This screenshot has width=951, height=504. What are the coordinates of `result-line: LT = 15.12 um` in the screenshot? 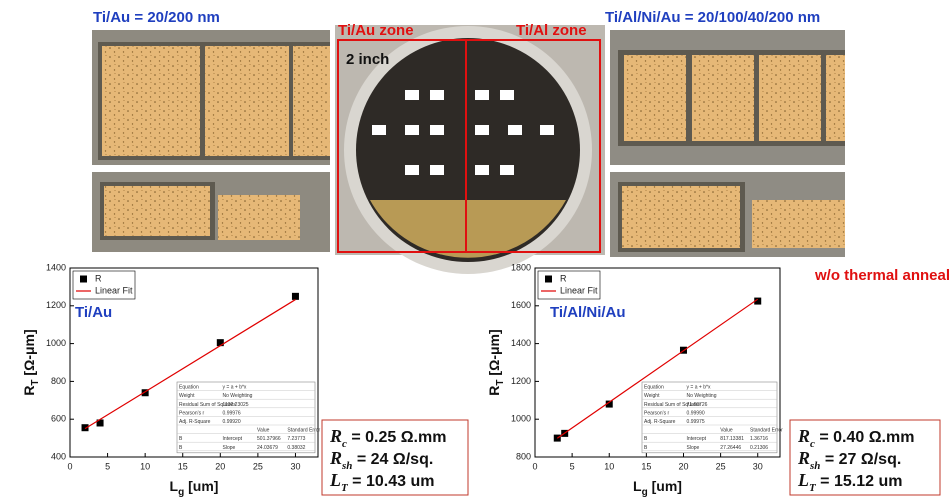 It's located at (849, 481).